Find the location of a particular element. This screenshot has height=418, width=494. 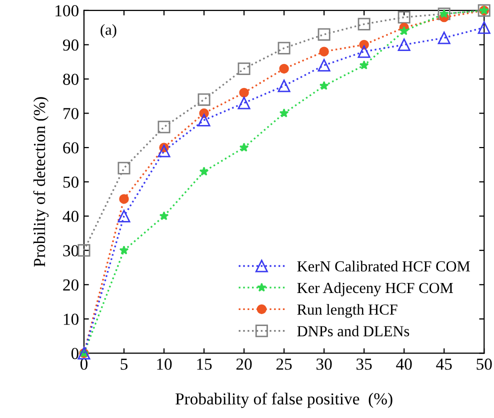

legend-label: Run length HCF is located at coordinates (347, 311).